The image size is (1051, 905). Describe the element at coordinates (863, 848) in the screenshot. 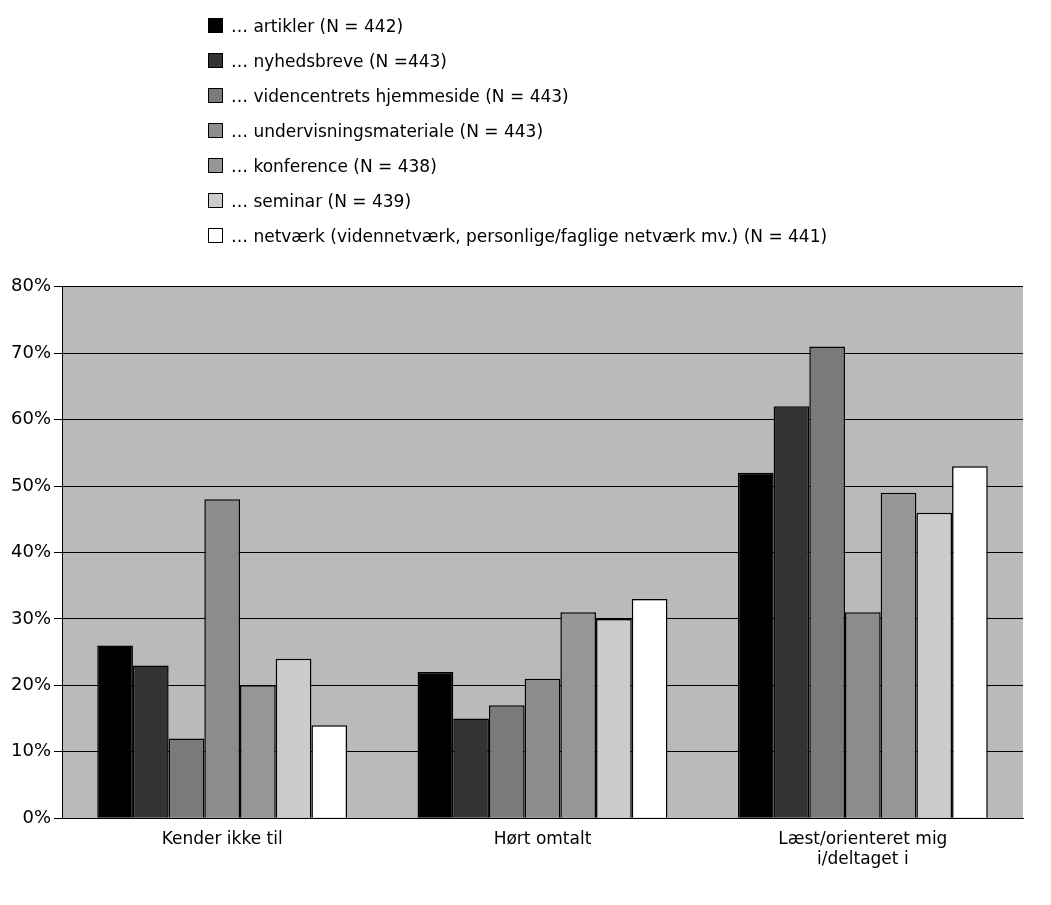

I see `x-tick-label: Læst/orienteret mig i/deltaget i` at that location.